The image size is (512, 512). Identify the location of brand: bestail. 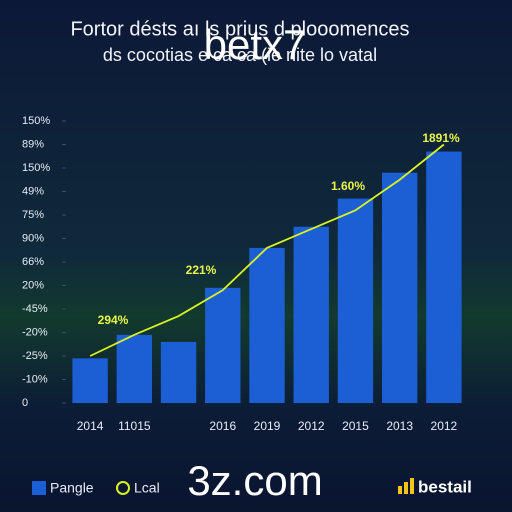
(445, 486).